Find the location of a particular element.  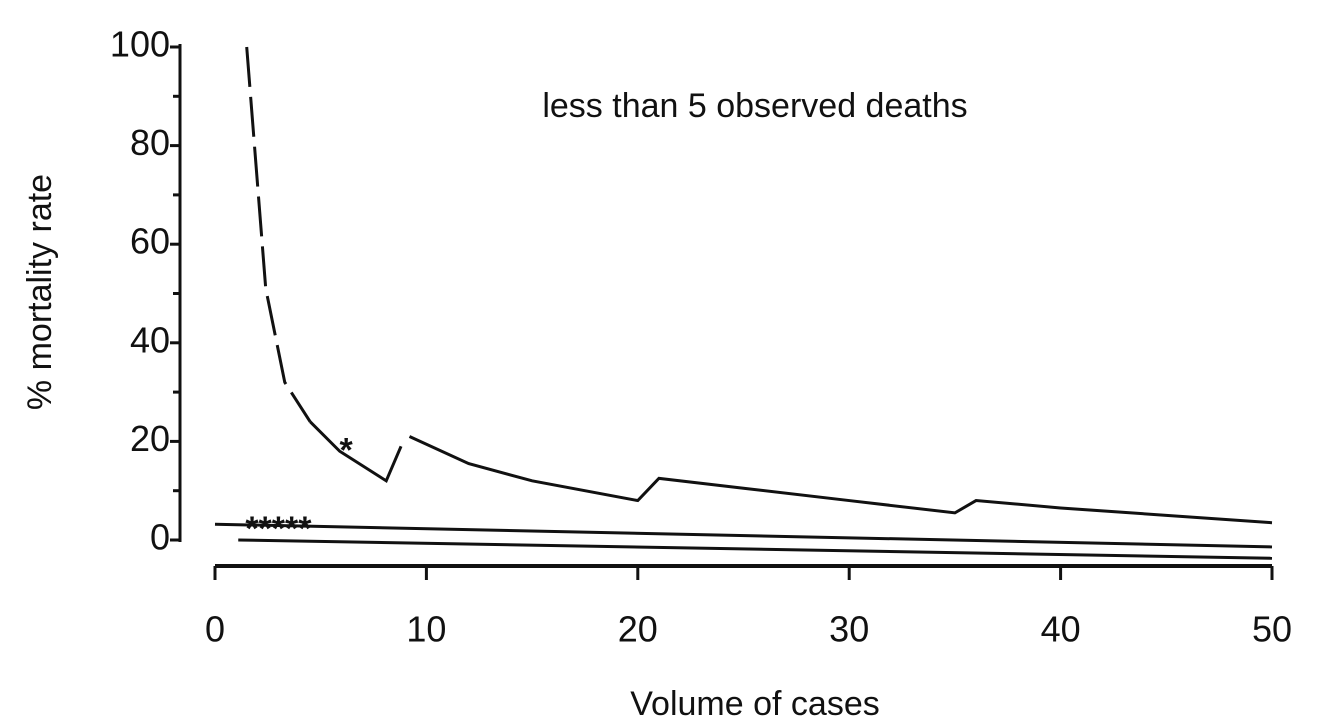

y-tick-label: 100 is located at coordinates (140, 44).